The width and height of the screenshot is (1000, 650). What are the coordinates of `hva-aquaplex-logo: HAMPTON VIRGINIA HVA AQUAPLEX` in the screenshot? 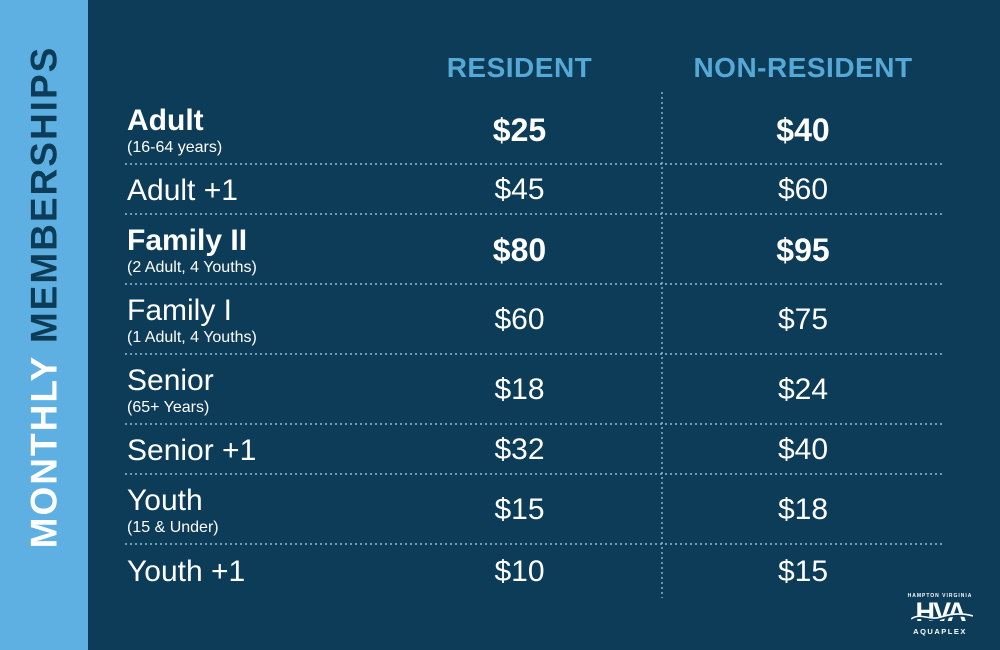 It's located at (941, 614).